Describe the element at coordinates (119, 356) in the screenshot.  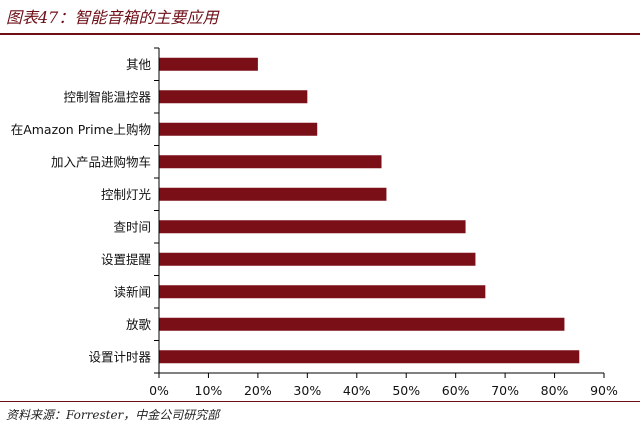
I see `category-label: 设置计时器` at that location.